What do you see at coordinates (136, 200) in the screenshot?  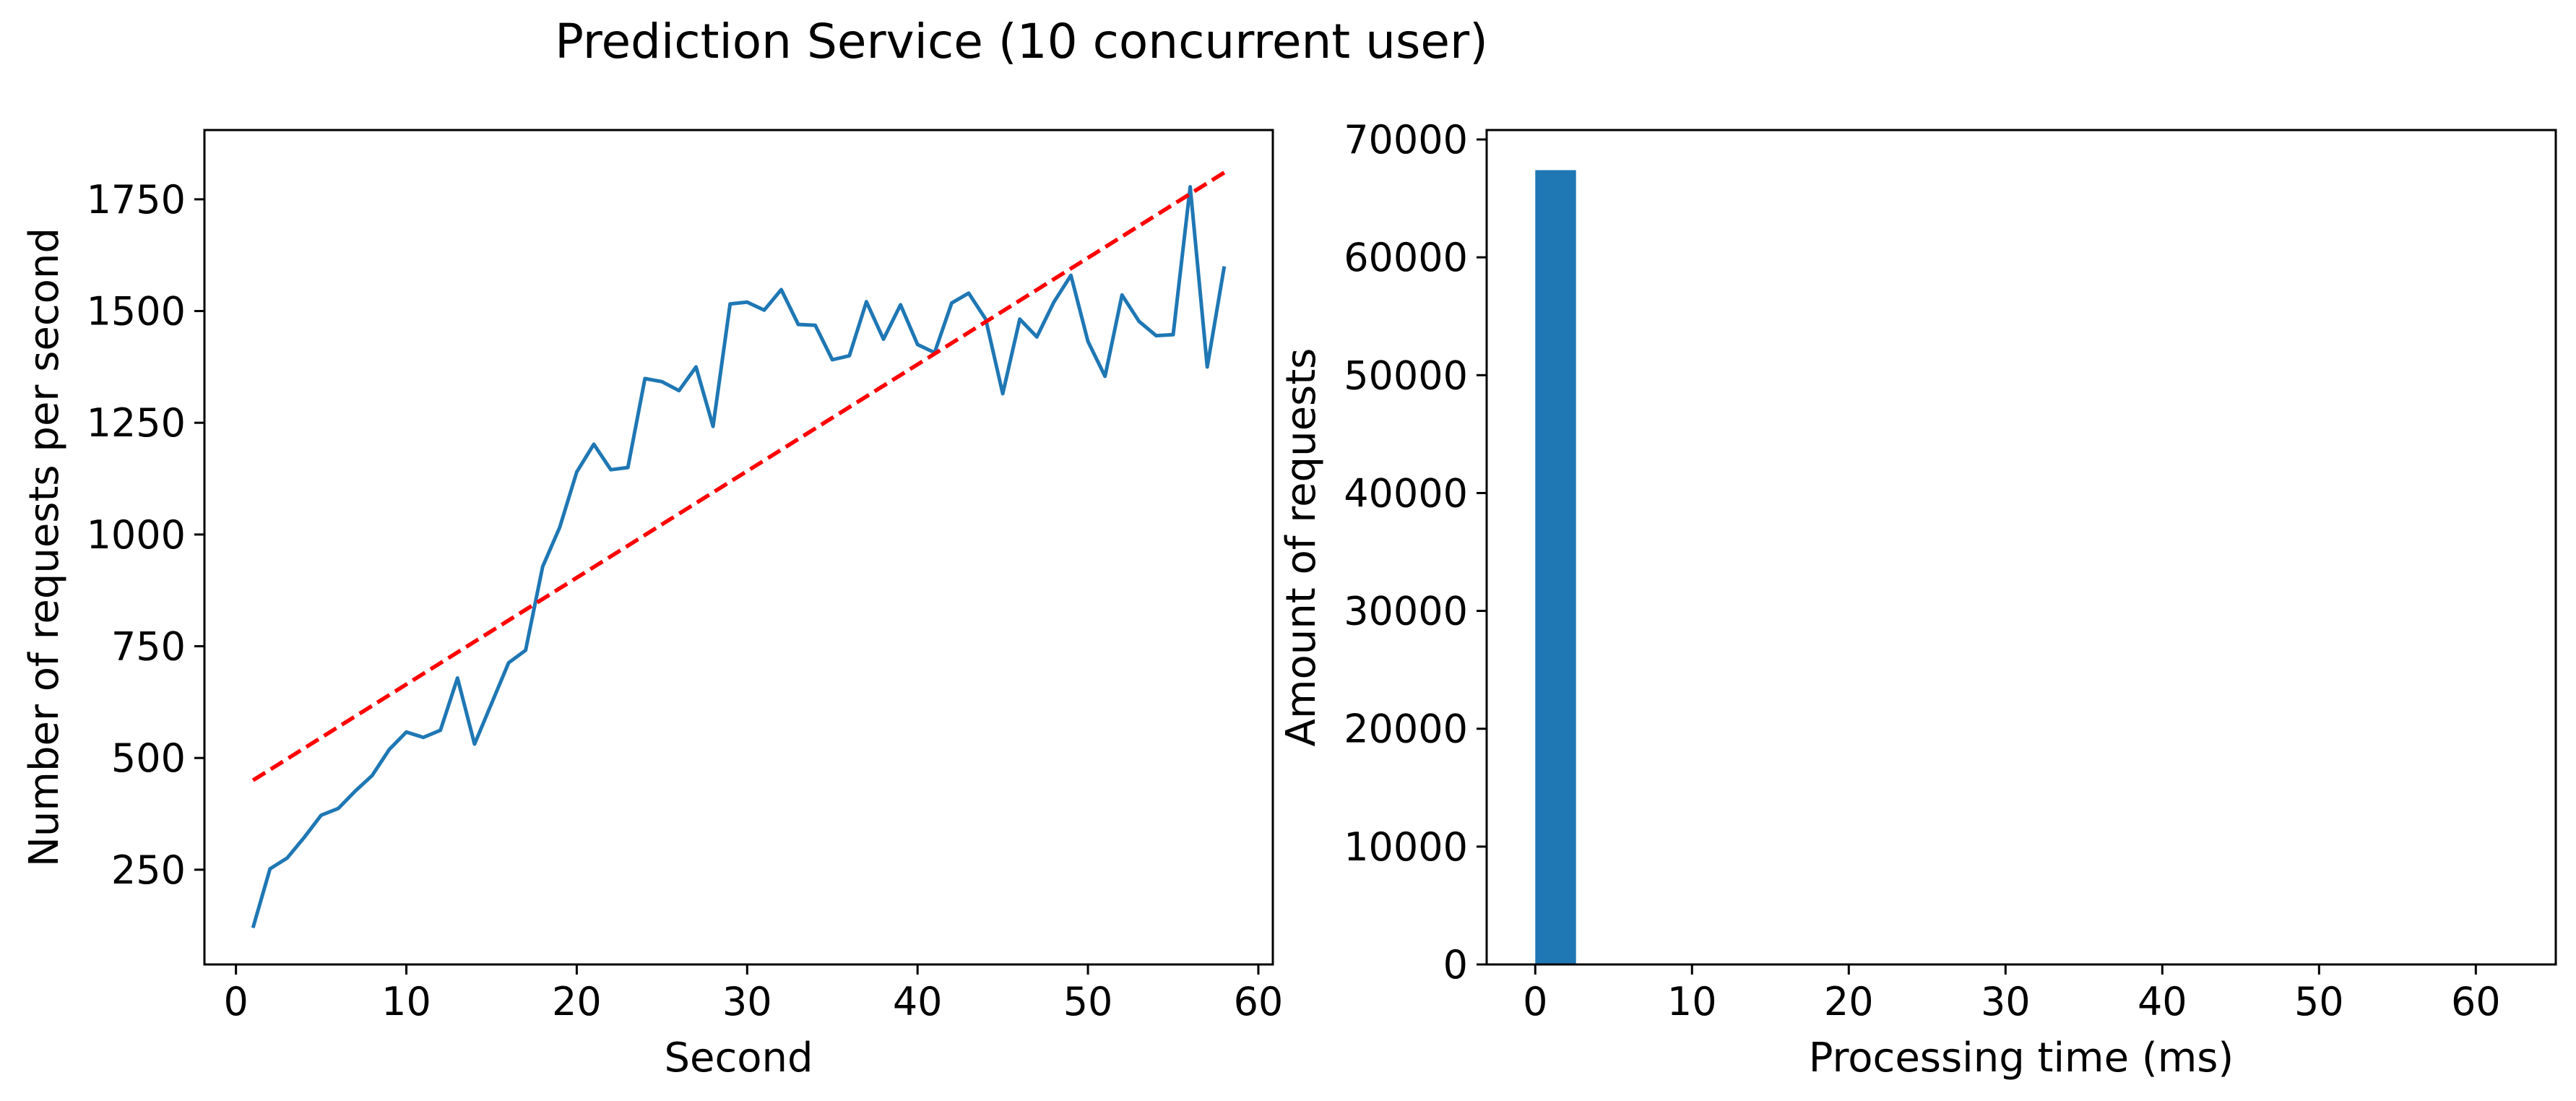 I see `y-tick-label: 1750` at bounding box center [136, 200].